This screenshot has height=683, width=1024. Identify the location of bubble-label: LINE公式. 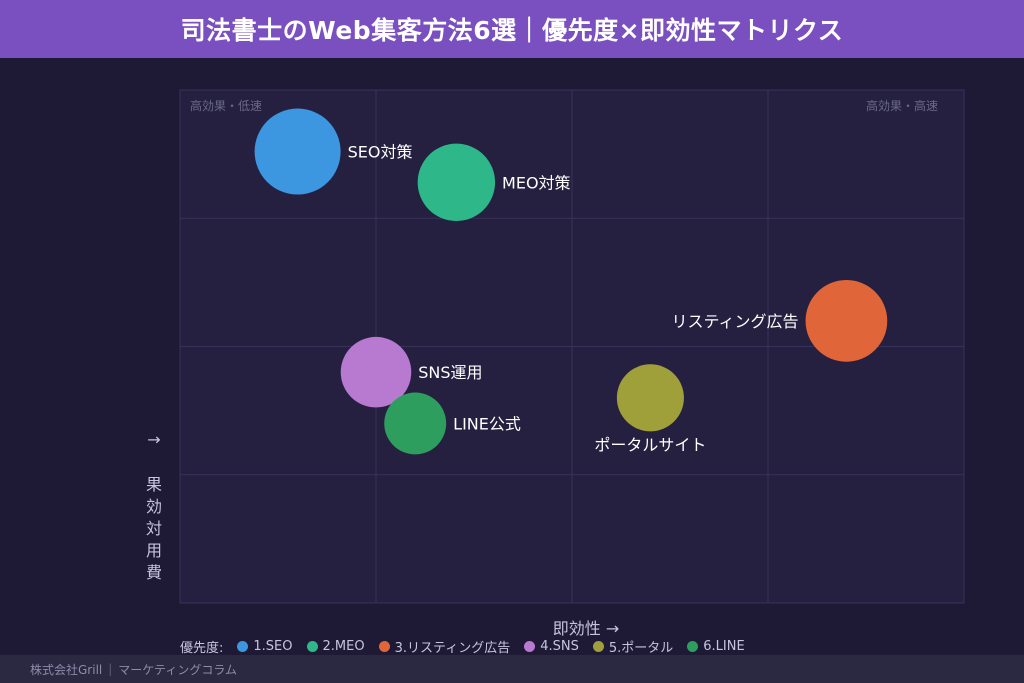
(487, 423).